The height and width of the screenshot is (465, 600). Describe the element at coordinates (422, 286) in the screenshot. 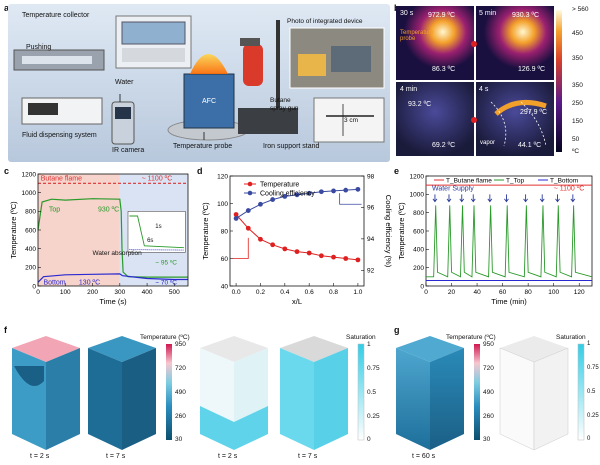

I see `e-ytick-label: 0` at that location.